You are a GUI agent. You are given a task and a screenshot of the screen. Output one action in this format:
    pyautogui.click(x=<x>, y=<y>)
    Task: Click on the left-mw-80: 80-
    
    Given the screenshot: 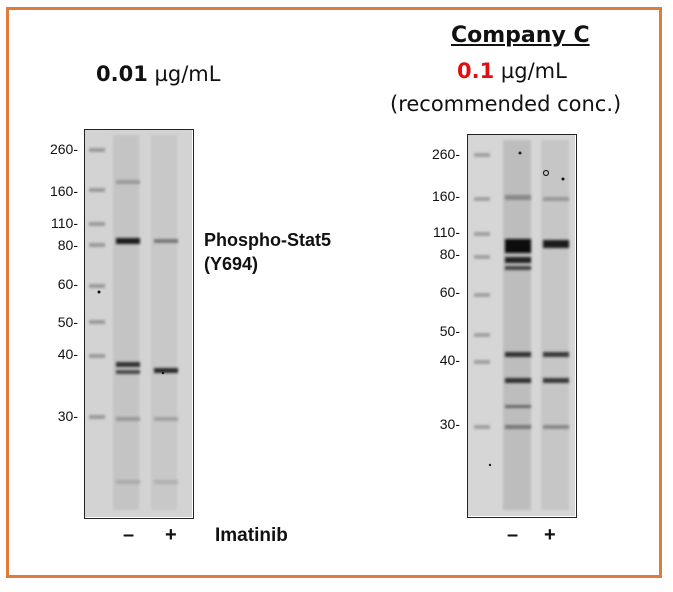 What is the action you would take?
    pyautogui.click(x=67, y=245)
    